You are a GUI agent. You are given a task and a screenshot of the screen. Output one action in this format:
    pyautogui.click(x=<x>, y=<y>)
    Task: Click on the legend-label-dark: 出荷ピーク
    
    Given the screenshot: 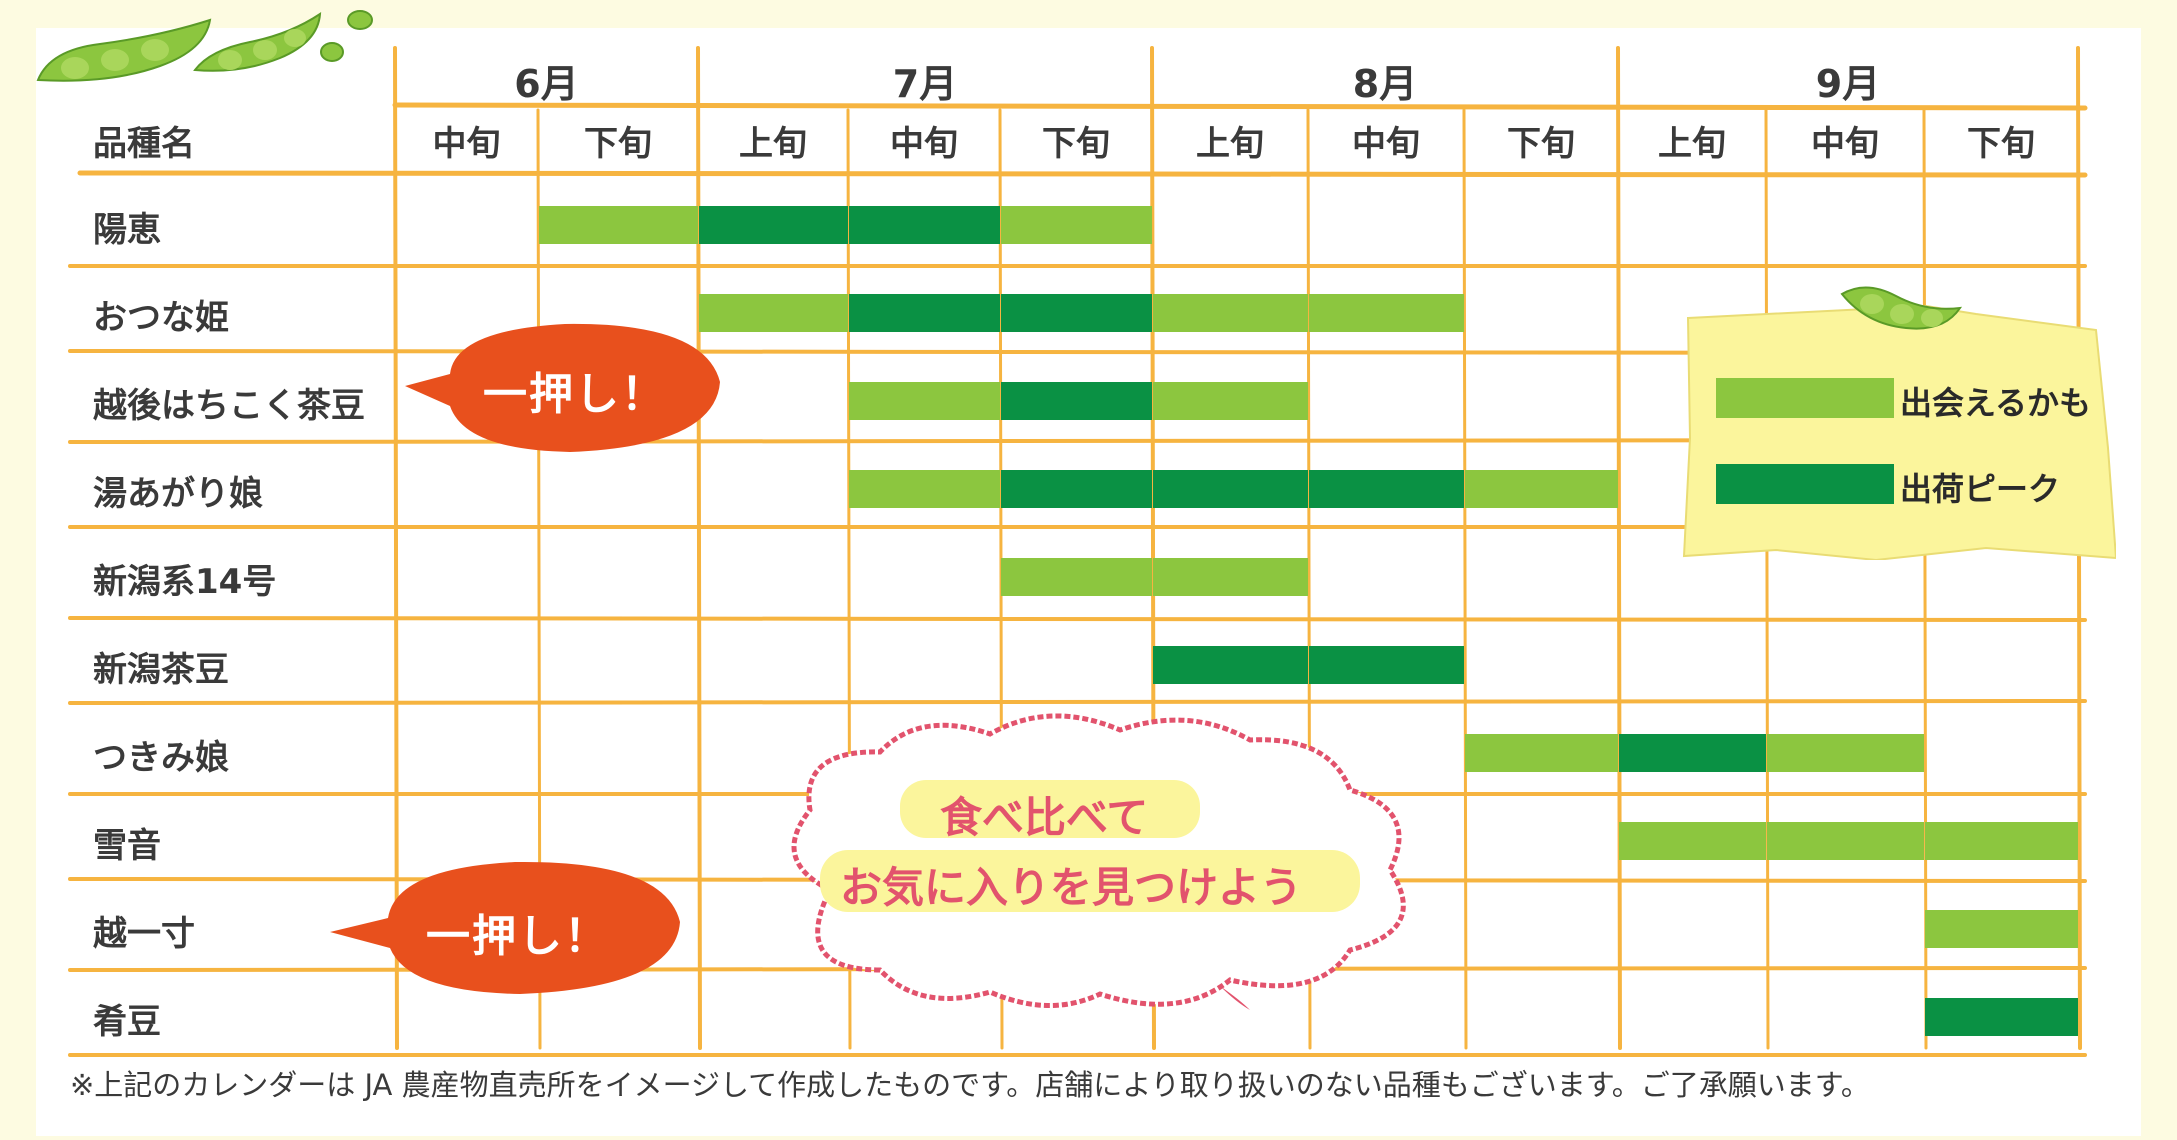 What is the action you would take?
    pyautogui.click(x=1980, y=489)
    